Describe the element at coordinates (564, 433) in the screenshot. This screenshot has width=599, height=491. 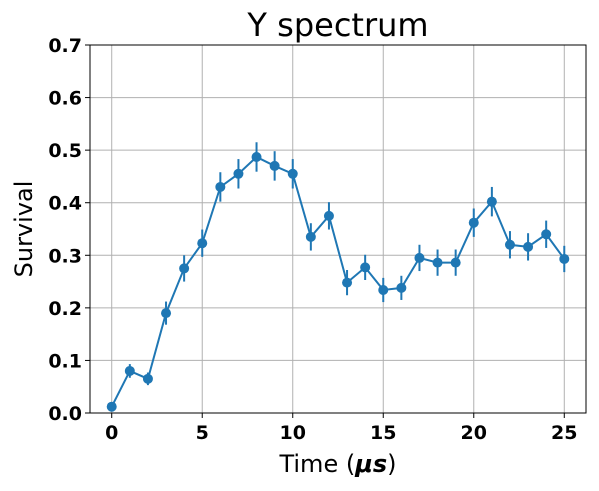
I see `x-tick-label: 25` at that location.